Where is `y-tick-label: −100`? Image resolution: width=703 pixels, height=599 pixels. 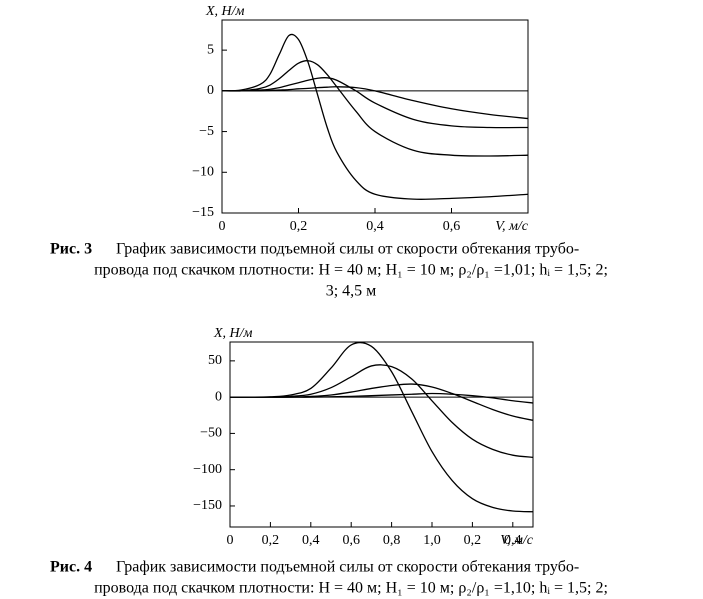
y-tick-label: −100 is located at coordinates (207, 469).